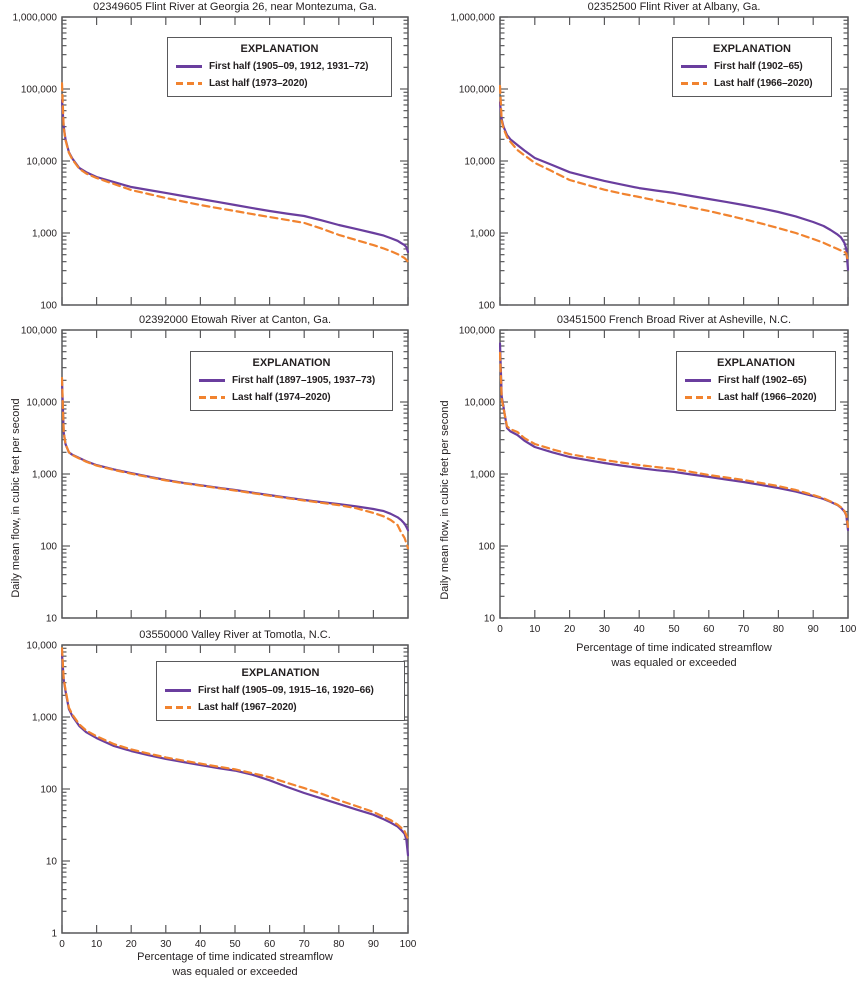  What do you see at coordinates (674, 7) in the screenshot?
I see `panel-title-2: 02352500 Flint River at Albany, Ga.` at bounding box center [674, 7].